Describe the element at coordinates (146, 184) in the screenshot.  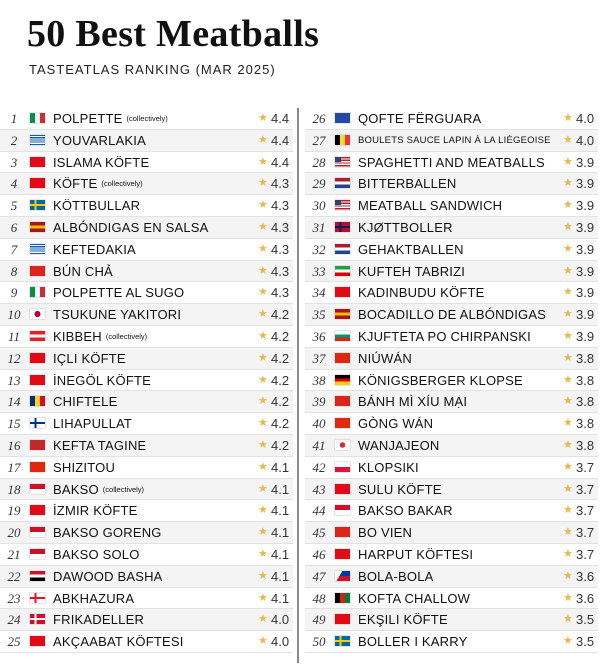
I see `ranking-row: 4 KÖFTE (collectively) ★ 4.3` at that location.